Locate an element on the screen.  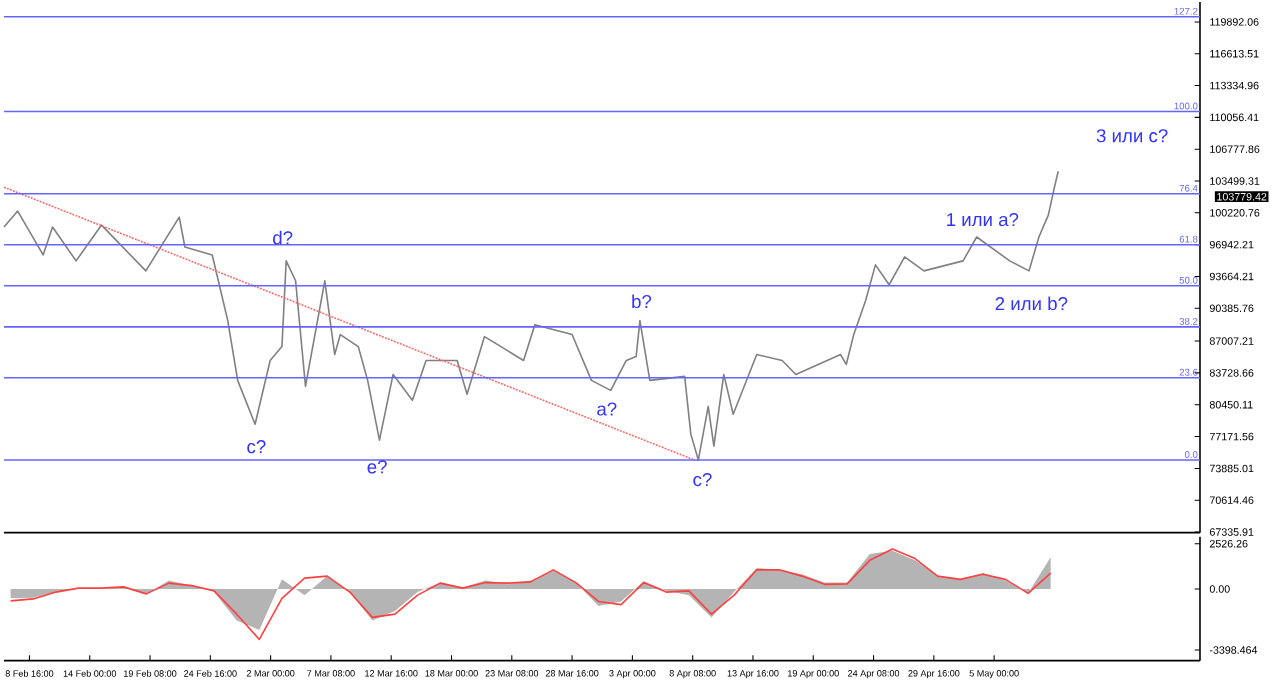
annotation: 1 или a? is located at coordinates (983, 219).